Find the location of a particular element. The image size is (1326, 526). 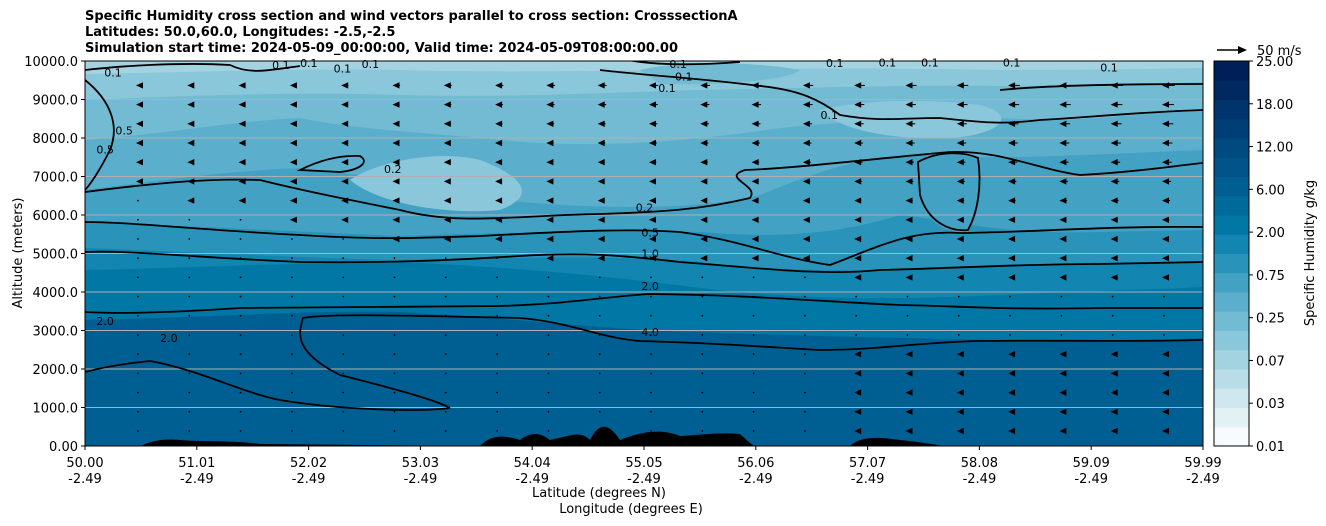

terrain-mask is located at coordinates (644, 436).